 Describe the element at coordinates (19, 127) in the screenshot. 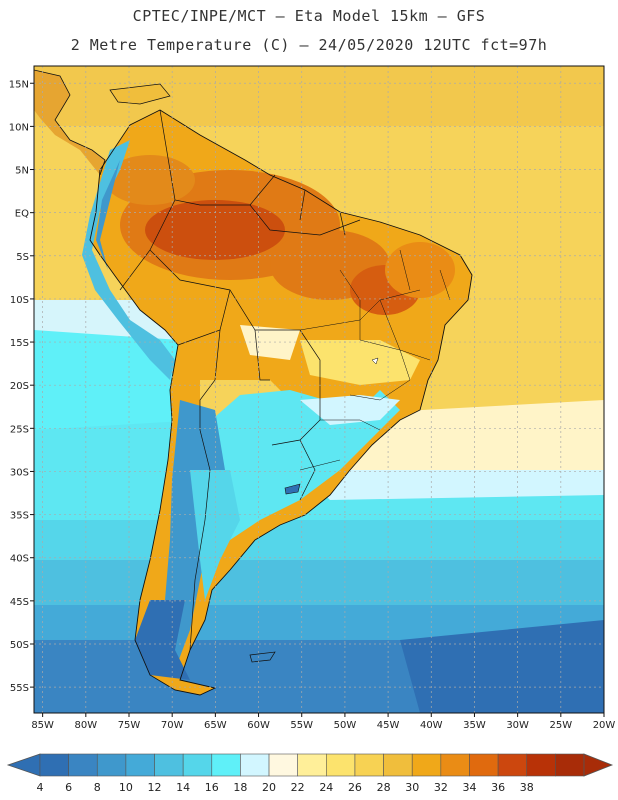

I see `lat-label: 10N` at that location.